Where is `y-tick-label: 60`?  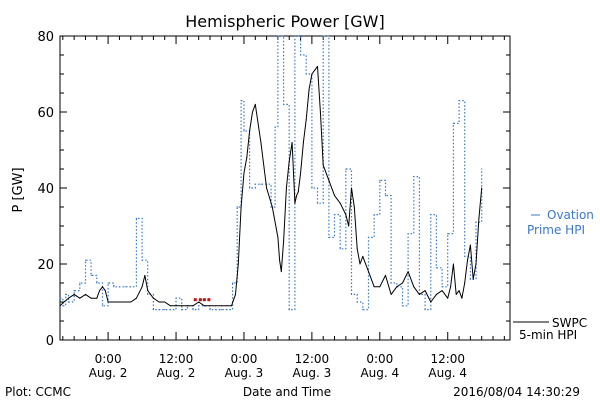
y-tick-label: 60 is located at coordinates (45, 113).